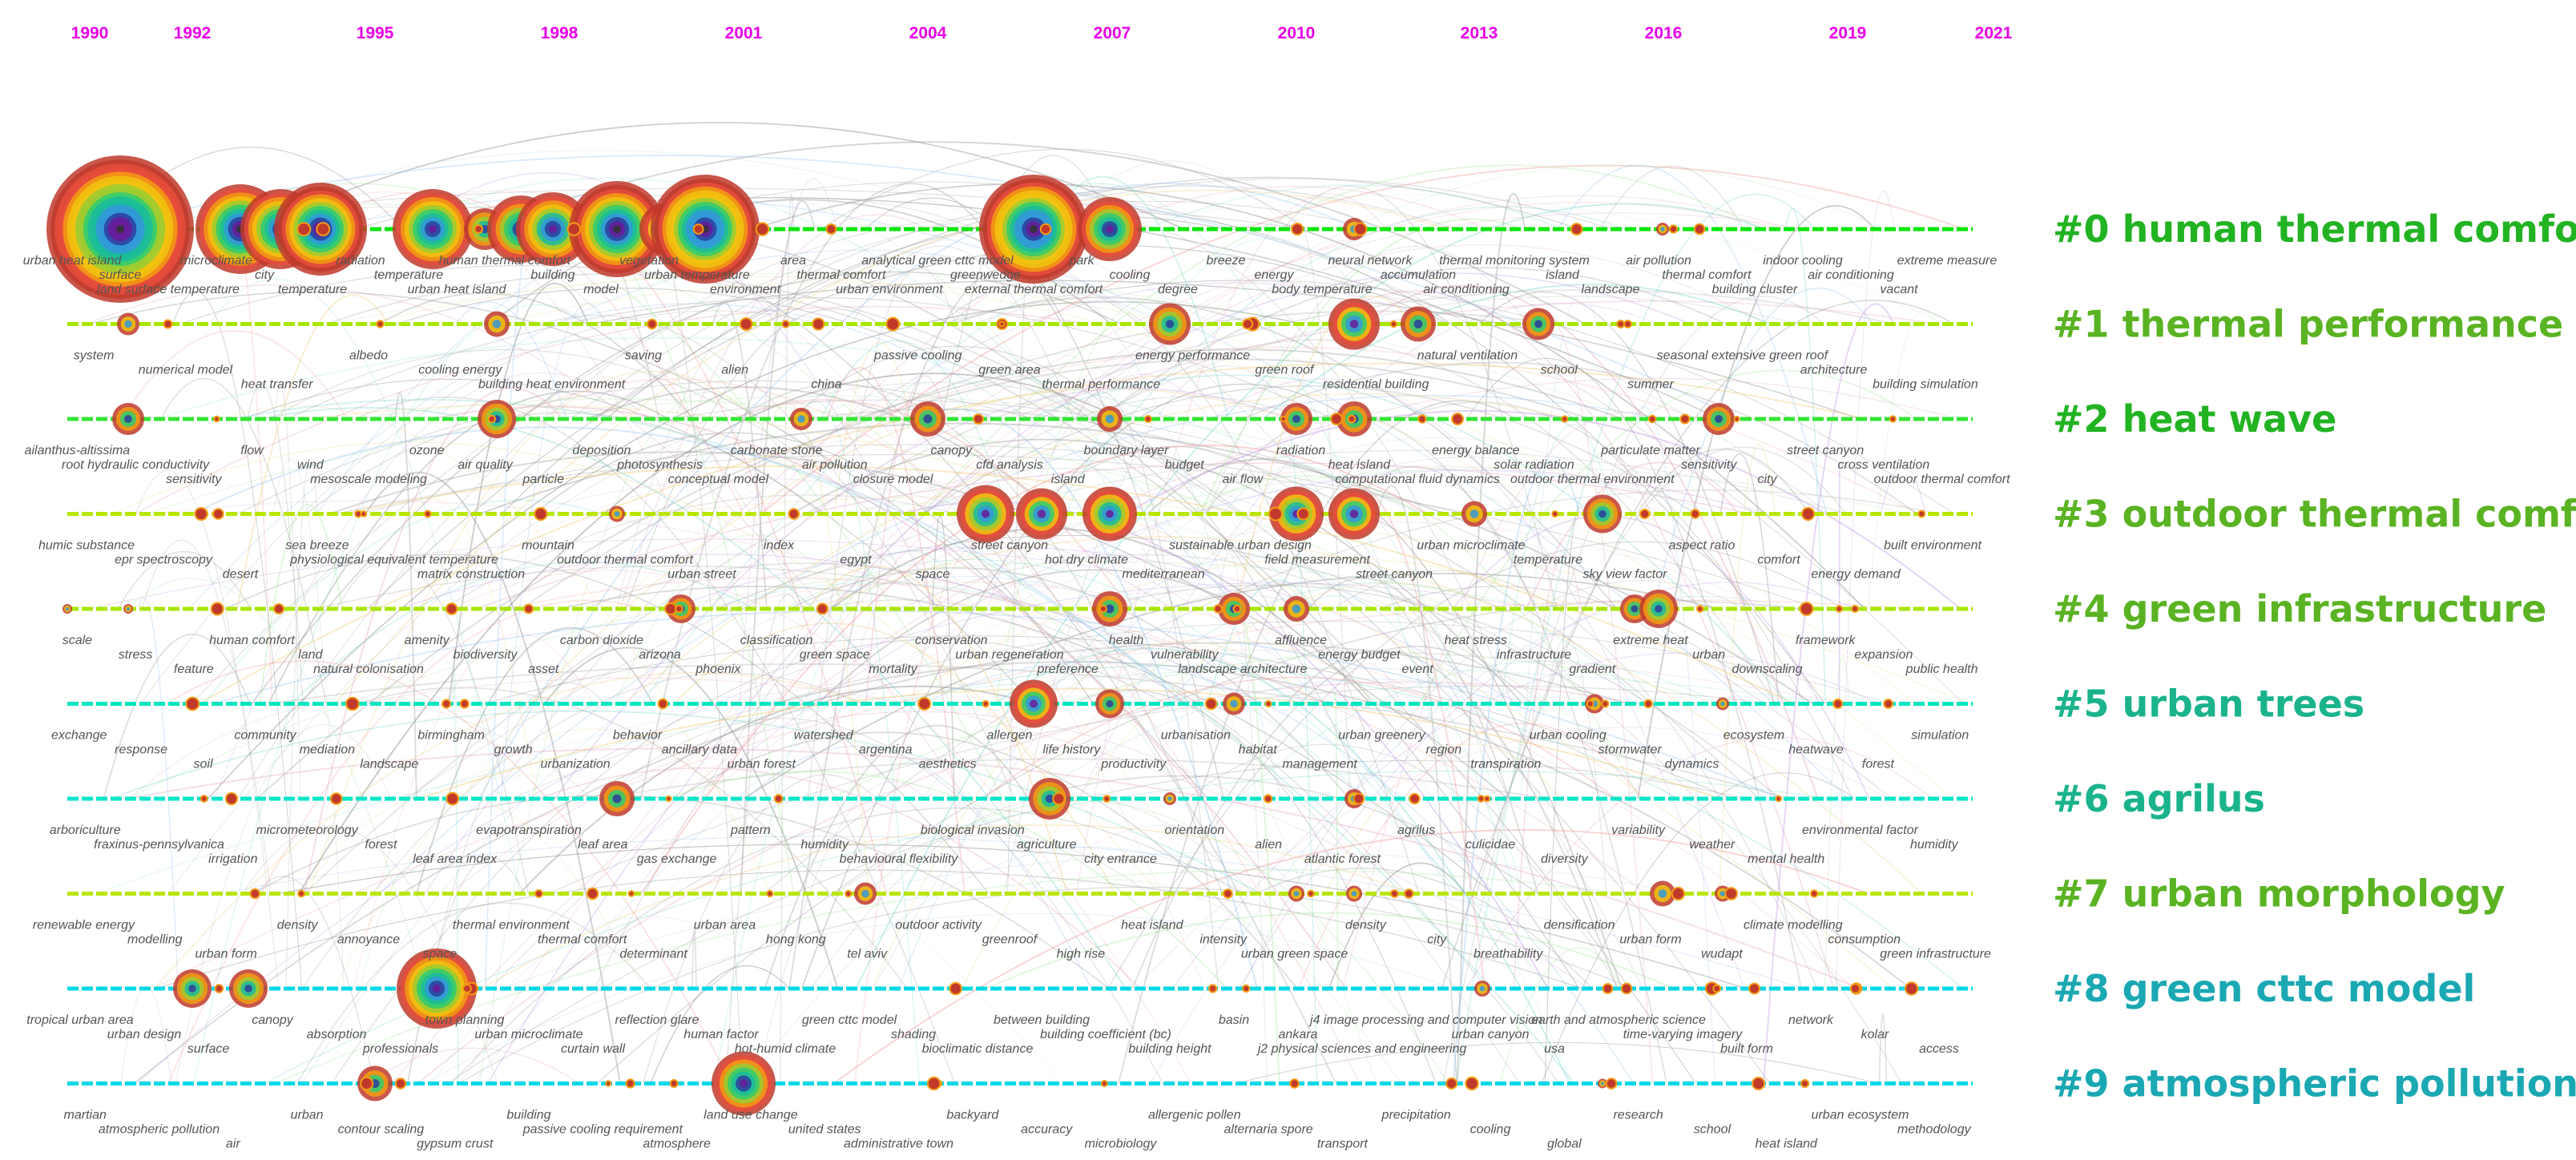  What do you see at coordinates (1284, 370) in the screenshot?
I see `keyword-label: green roof` at bounding box center [1284, 370].